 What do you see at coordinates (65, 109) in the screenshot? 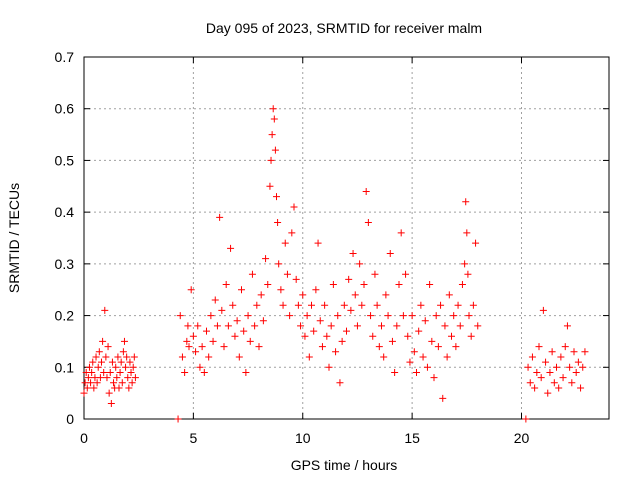
I see `y-tick-label: 0.6` at bounding box center [65, 109].